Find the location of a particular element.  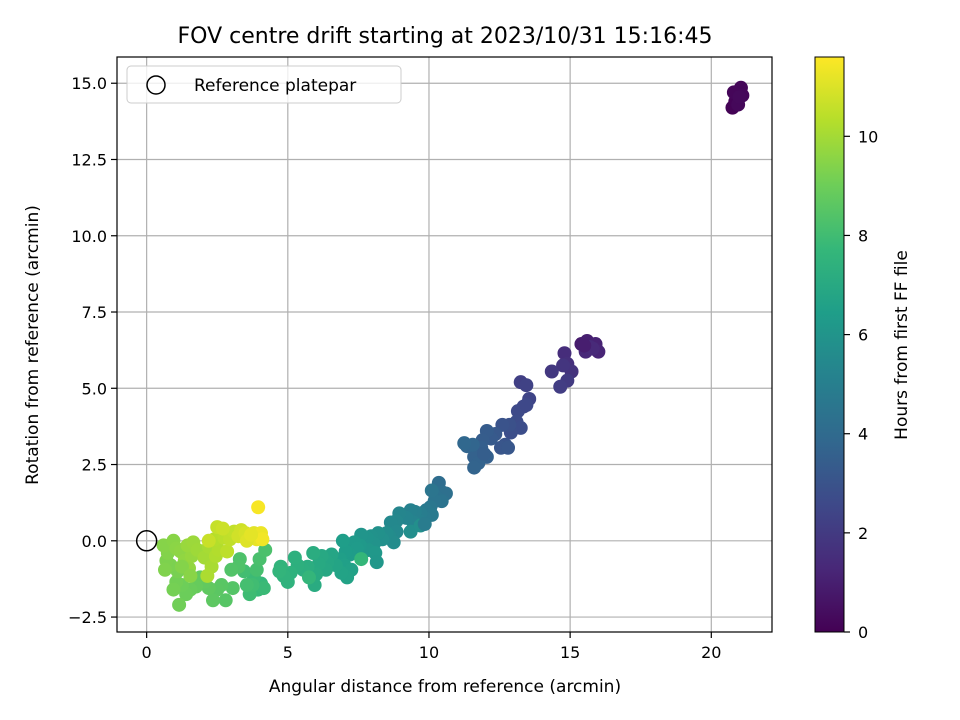

x-tick-label: 15 is located at coordinates (570, 652).